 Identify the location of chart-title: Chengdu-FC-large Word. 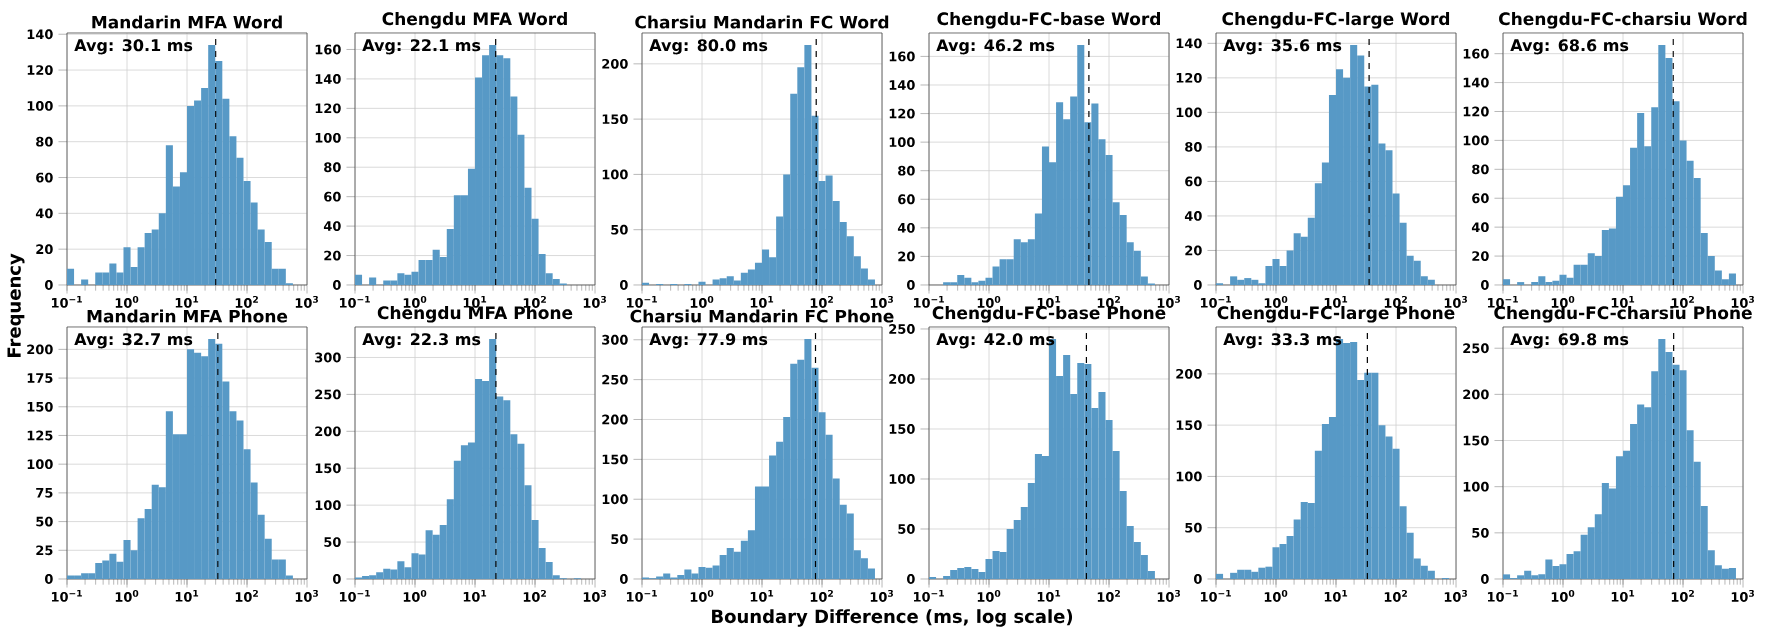
(1336, 20).